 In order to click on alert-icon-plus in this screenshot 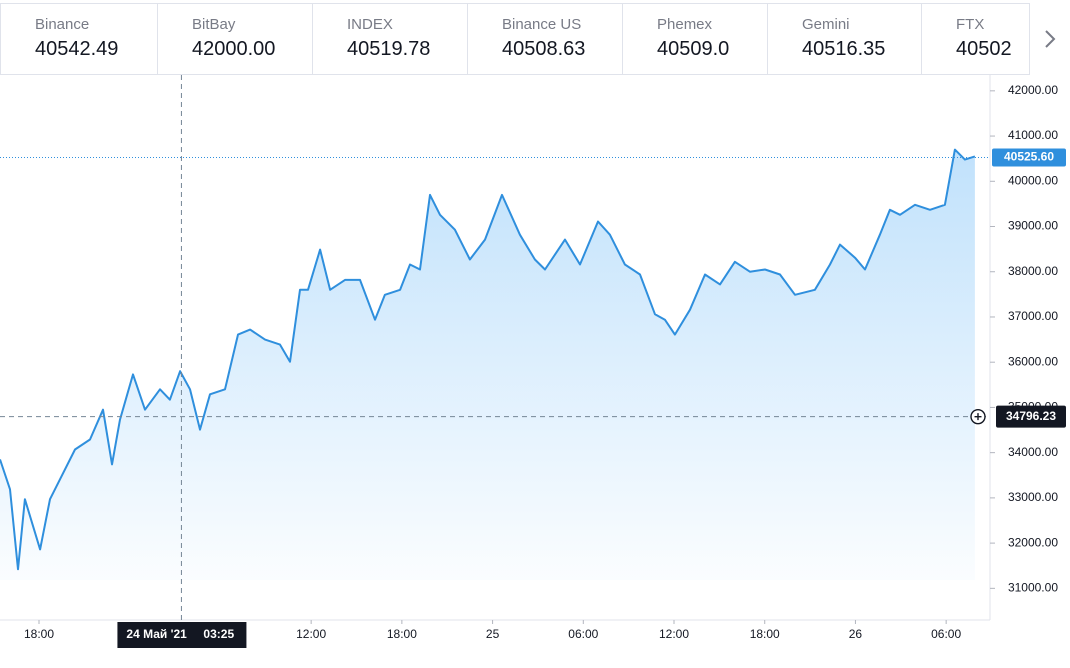, I will do `click(978, 417)`.